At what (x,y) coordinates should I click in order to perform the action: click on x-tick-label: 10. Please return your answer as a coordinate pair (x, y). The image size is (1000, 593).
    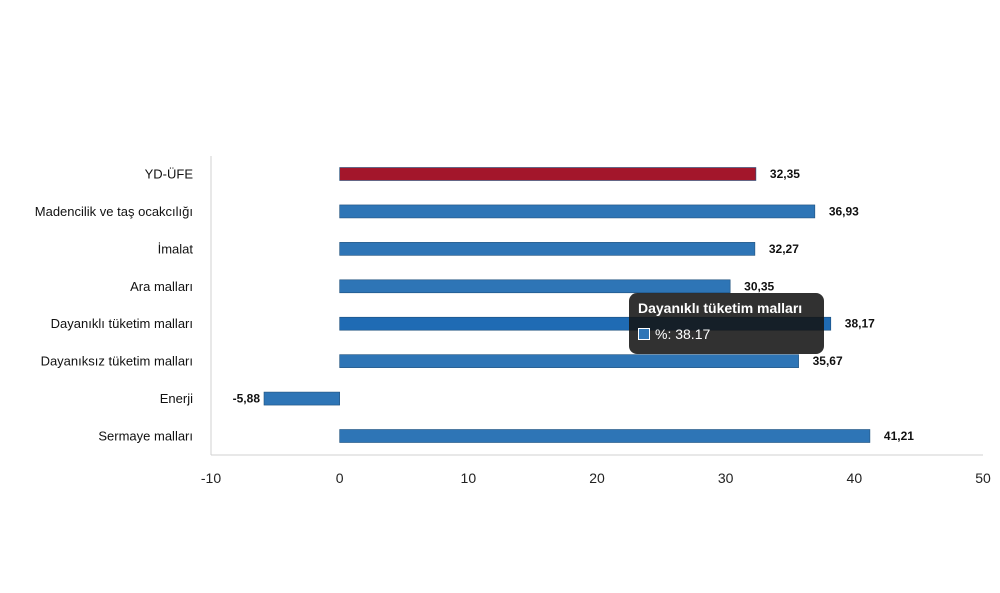
    Looking at the image, I should click on (469, 478).